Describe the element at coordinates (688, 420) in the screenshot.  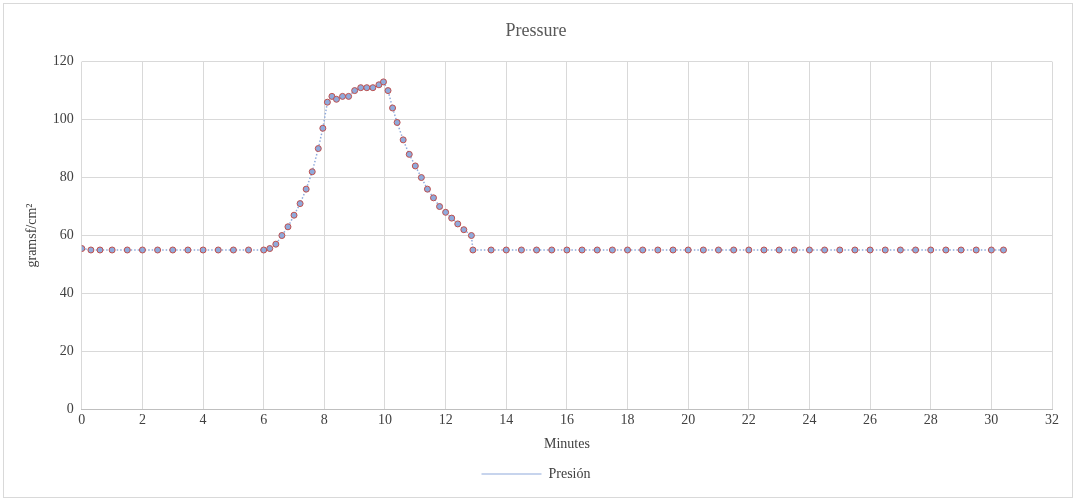
I see `x-tick-label: 20` at that location.